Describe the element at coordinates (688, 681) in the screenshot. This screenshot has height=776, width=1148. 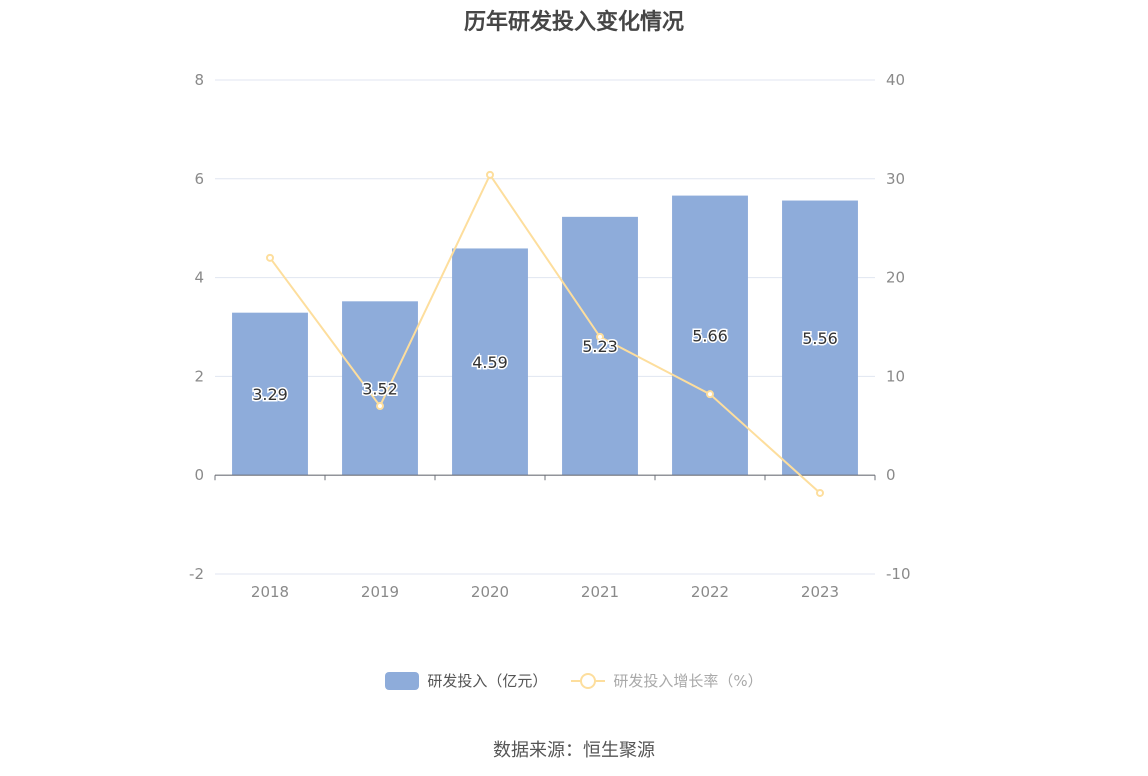
I see `legend-label-growth-rate: 研发投入增长率（%）` at that location.